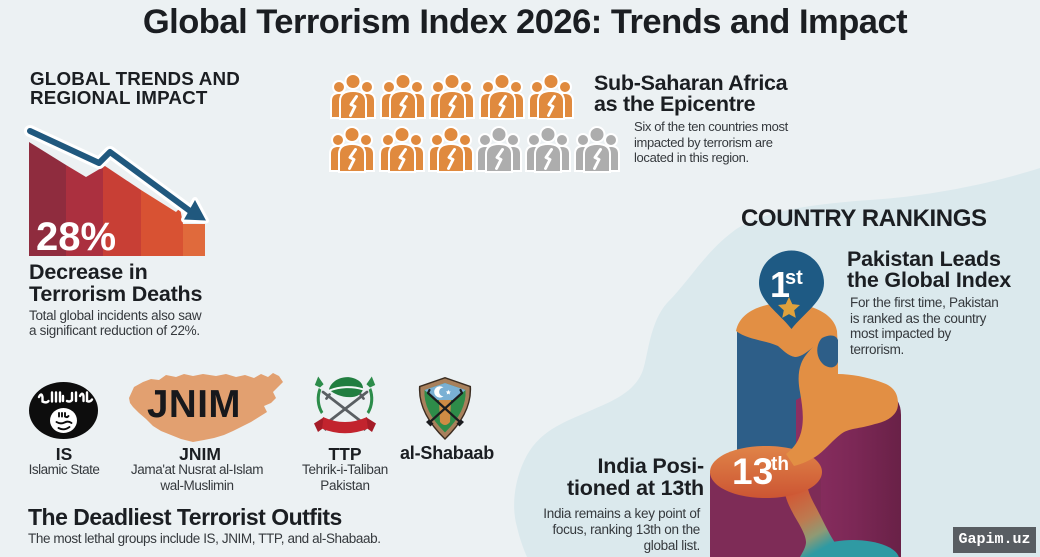 The width and height of the screenshot is (1040, 557). I want to click on svg-text: 13, so click(752, 471).